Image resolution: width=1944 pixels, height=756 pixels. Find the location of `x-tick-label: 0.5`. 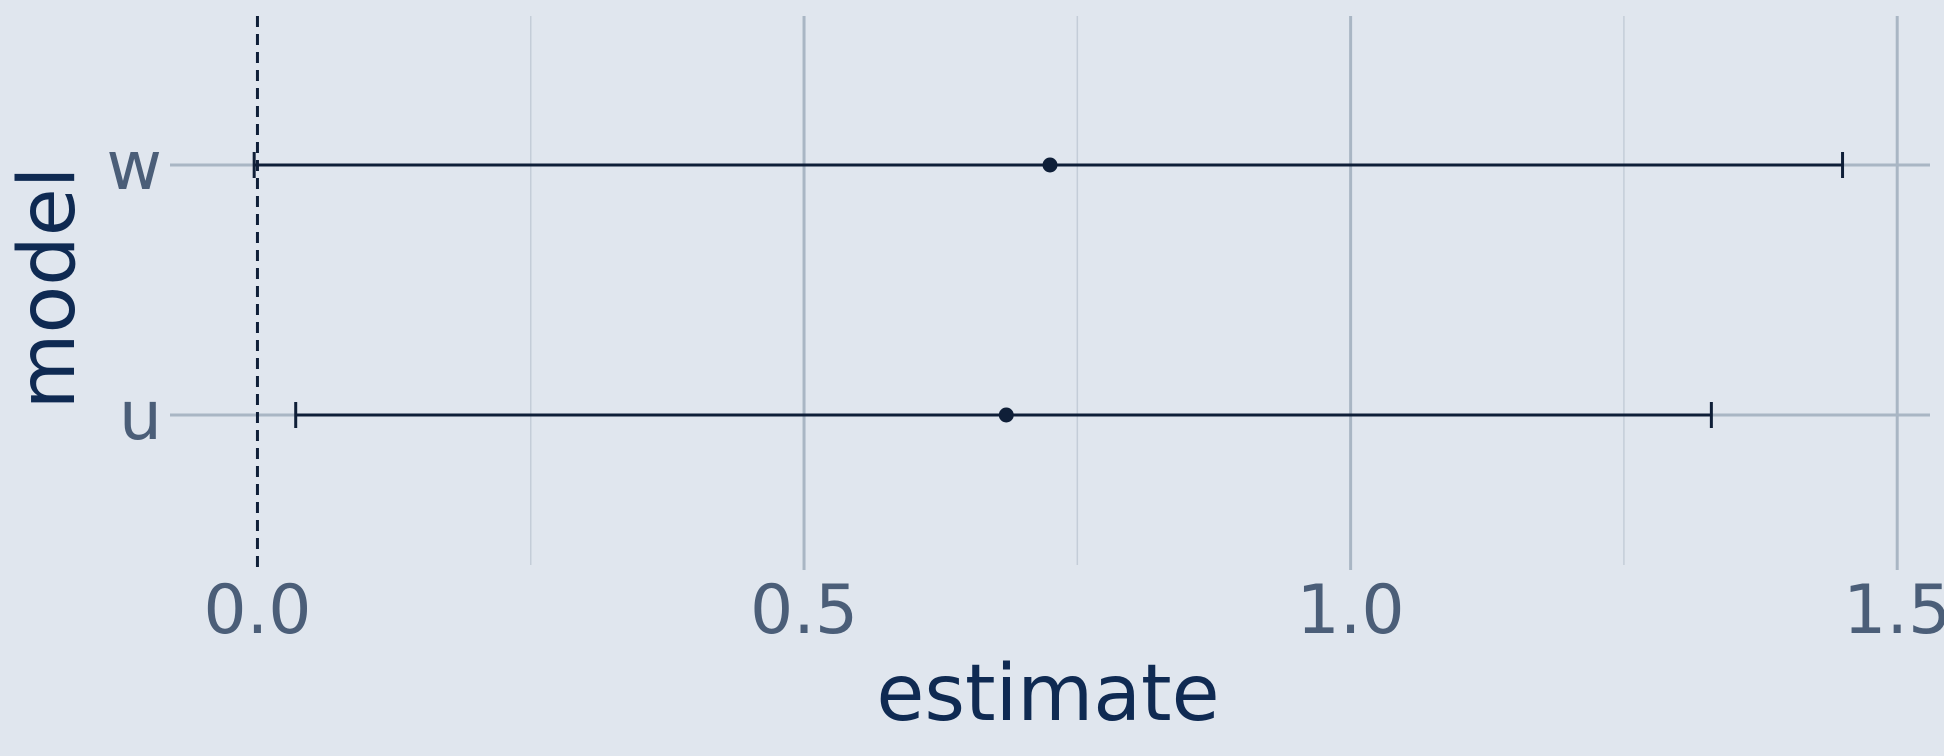

x-tick-label: 0.5 is located at coordinates (804, 610).